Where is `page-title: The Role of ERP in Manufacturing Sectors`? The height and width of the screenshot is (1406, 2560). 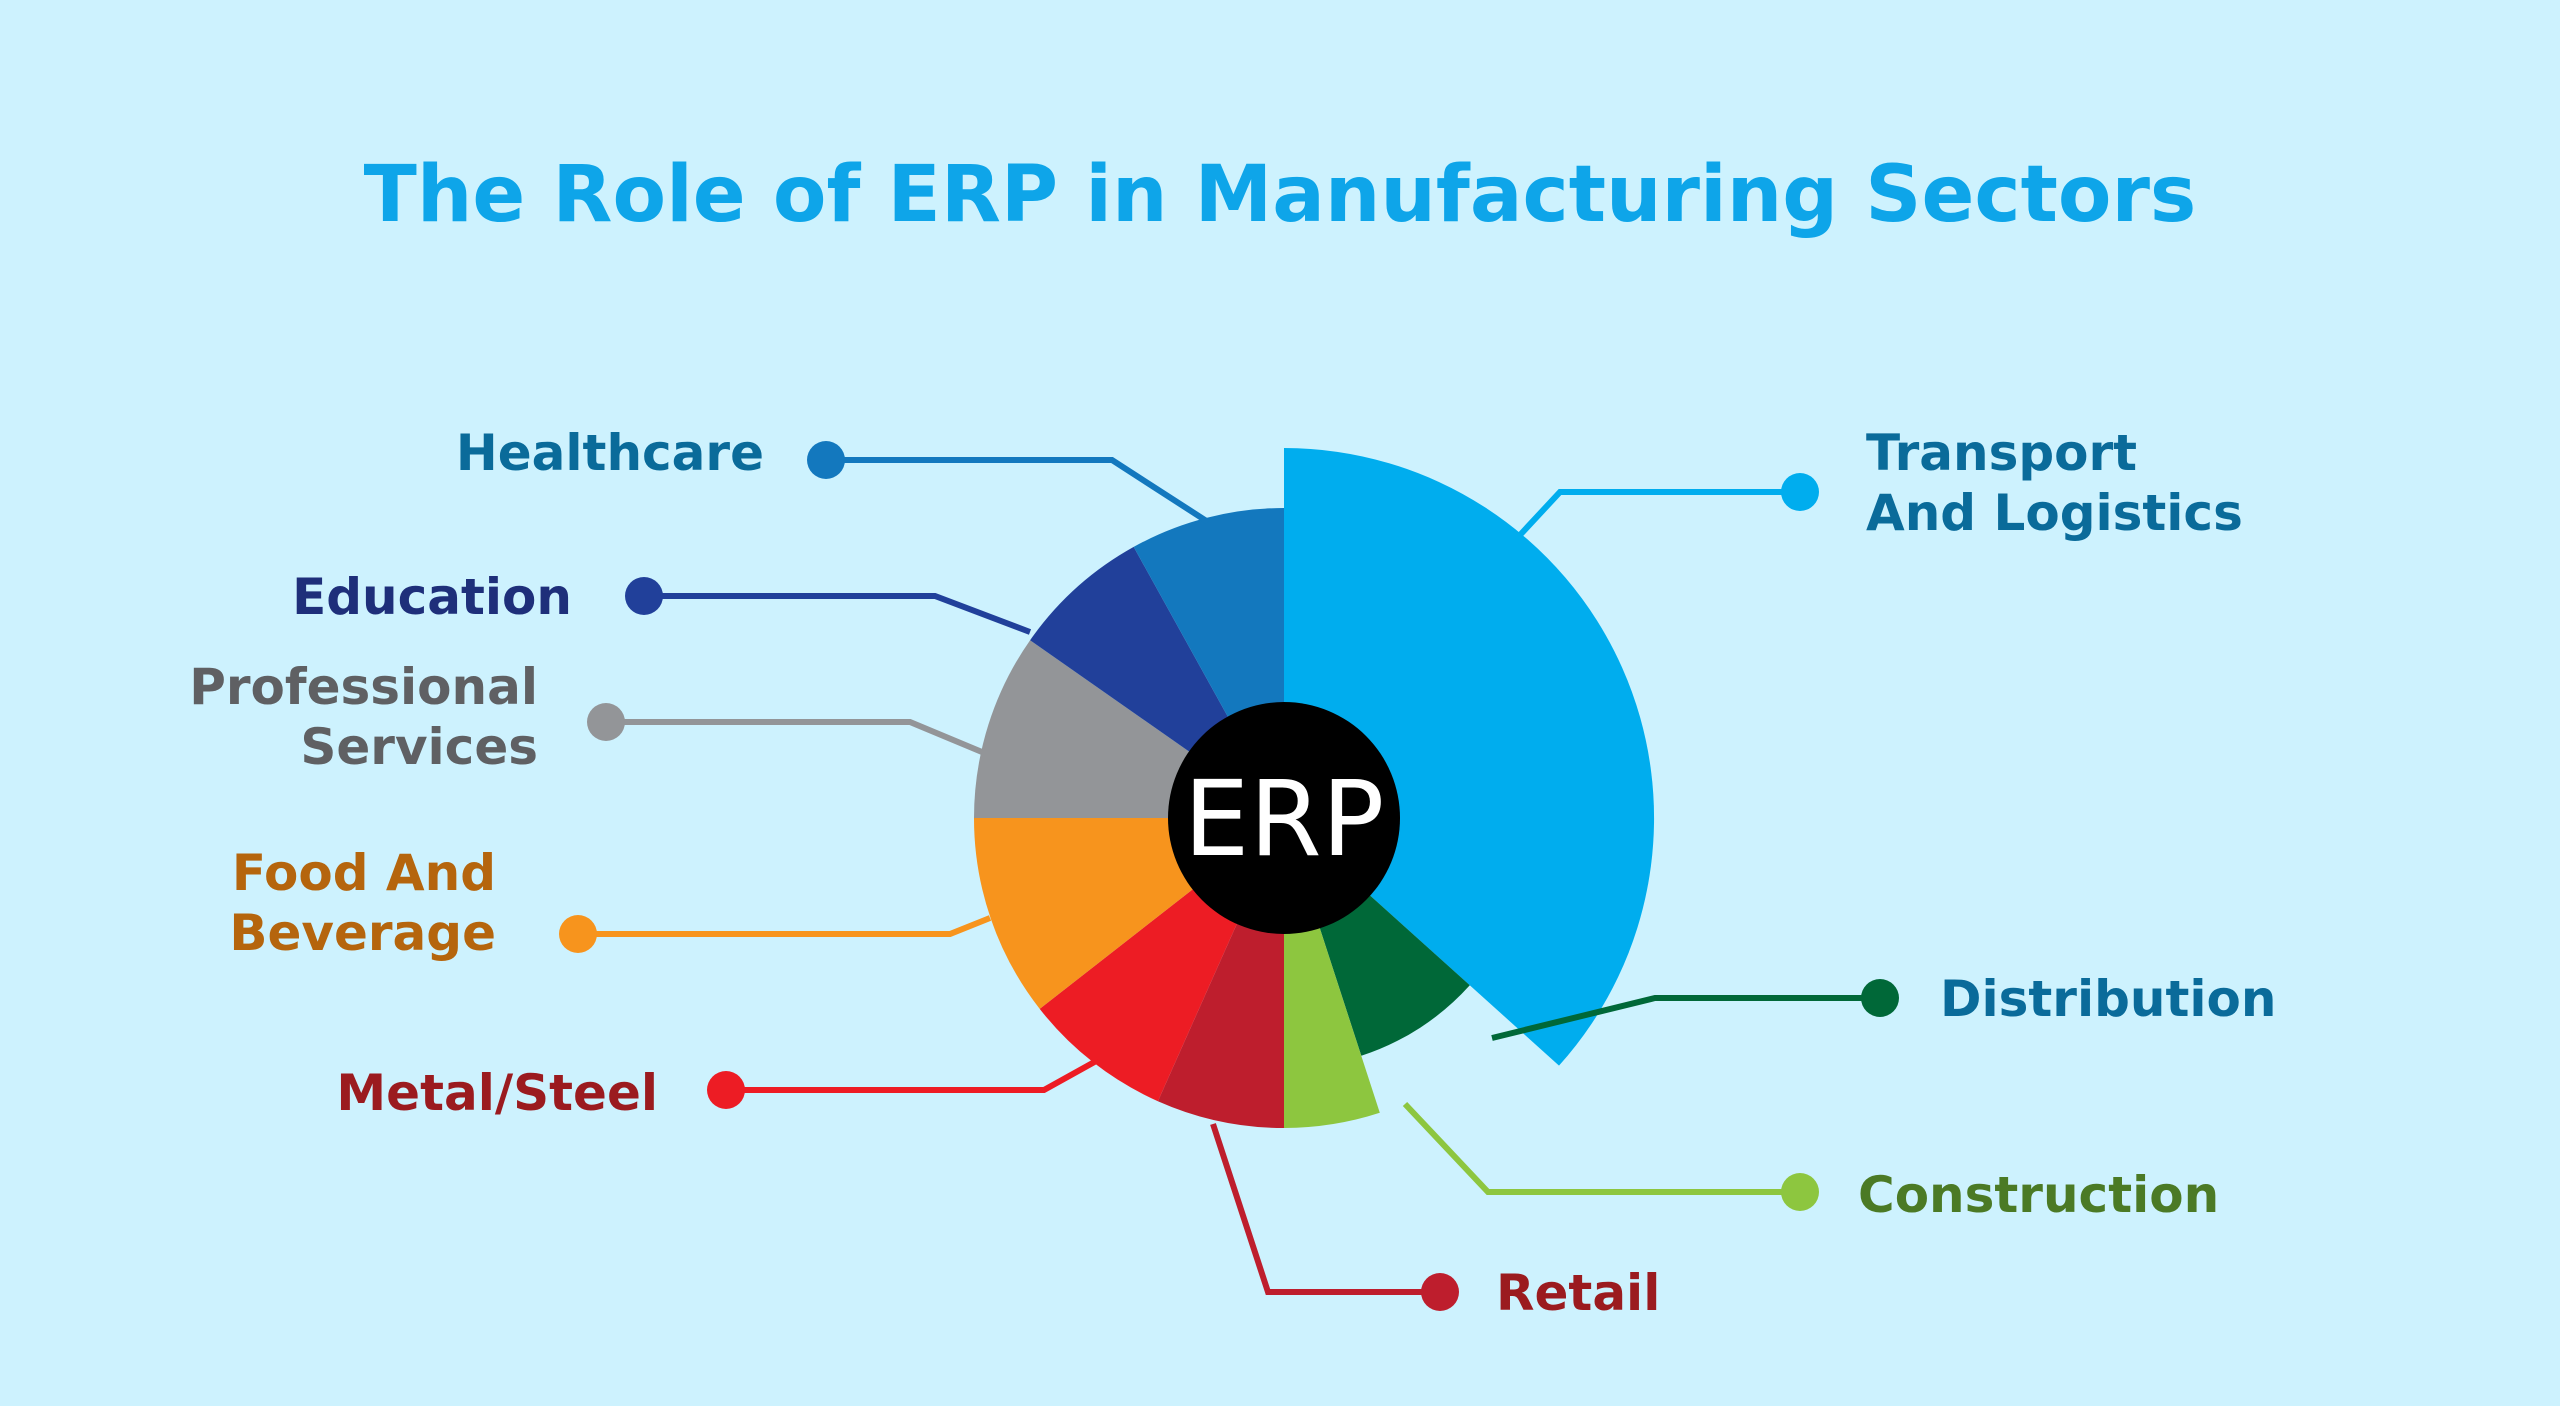
page-title: The Role of ERP in Manufacturing Sectors is located at coordinates (1280, 195).